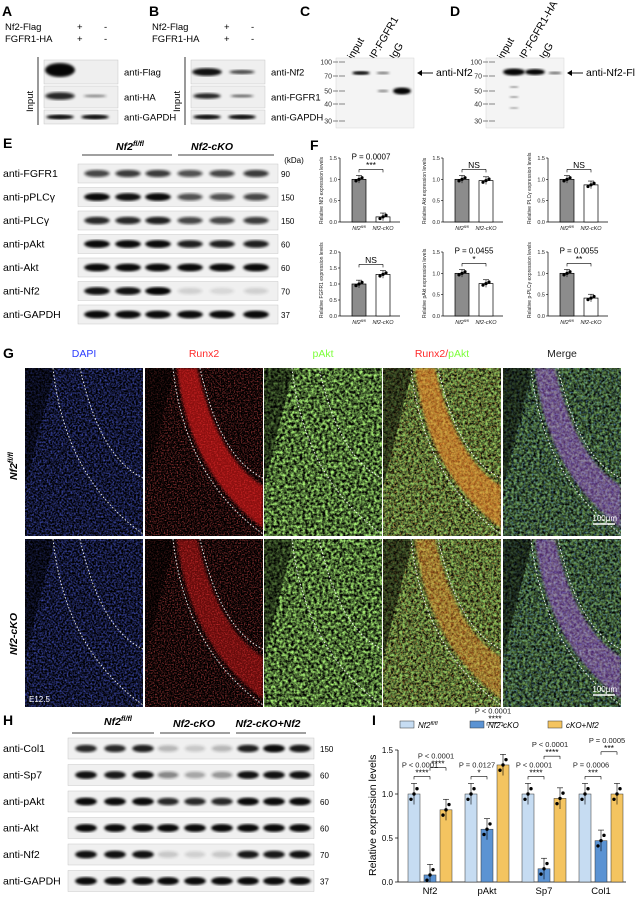  What do you see at coordinates (486, 229) in the screenshot?
I see `x-tick-label: Nf2-cKO` at bounding box center [486, 229].